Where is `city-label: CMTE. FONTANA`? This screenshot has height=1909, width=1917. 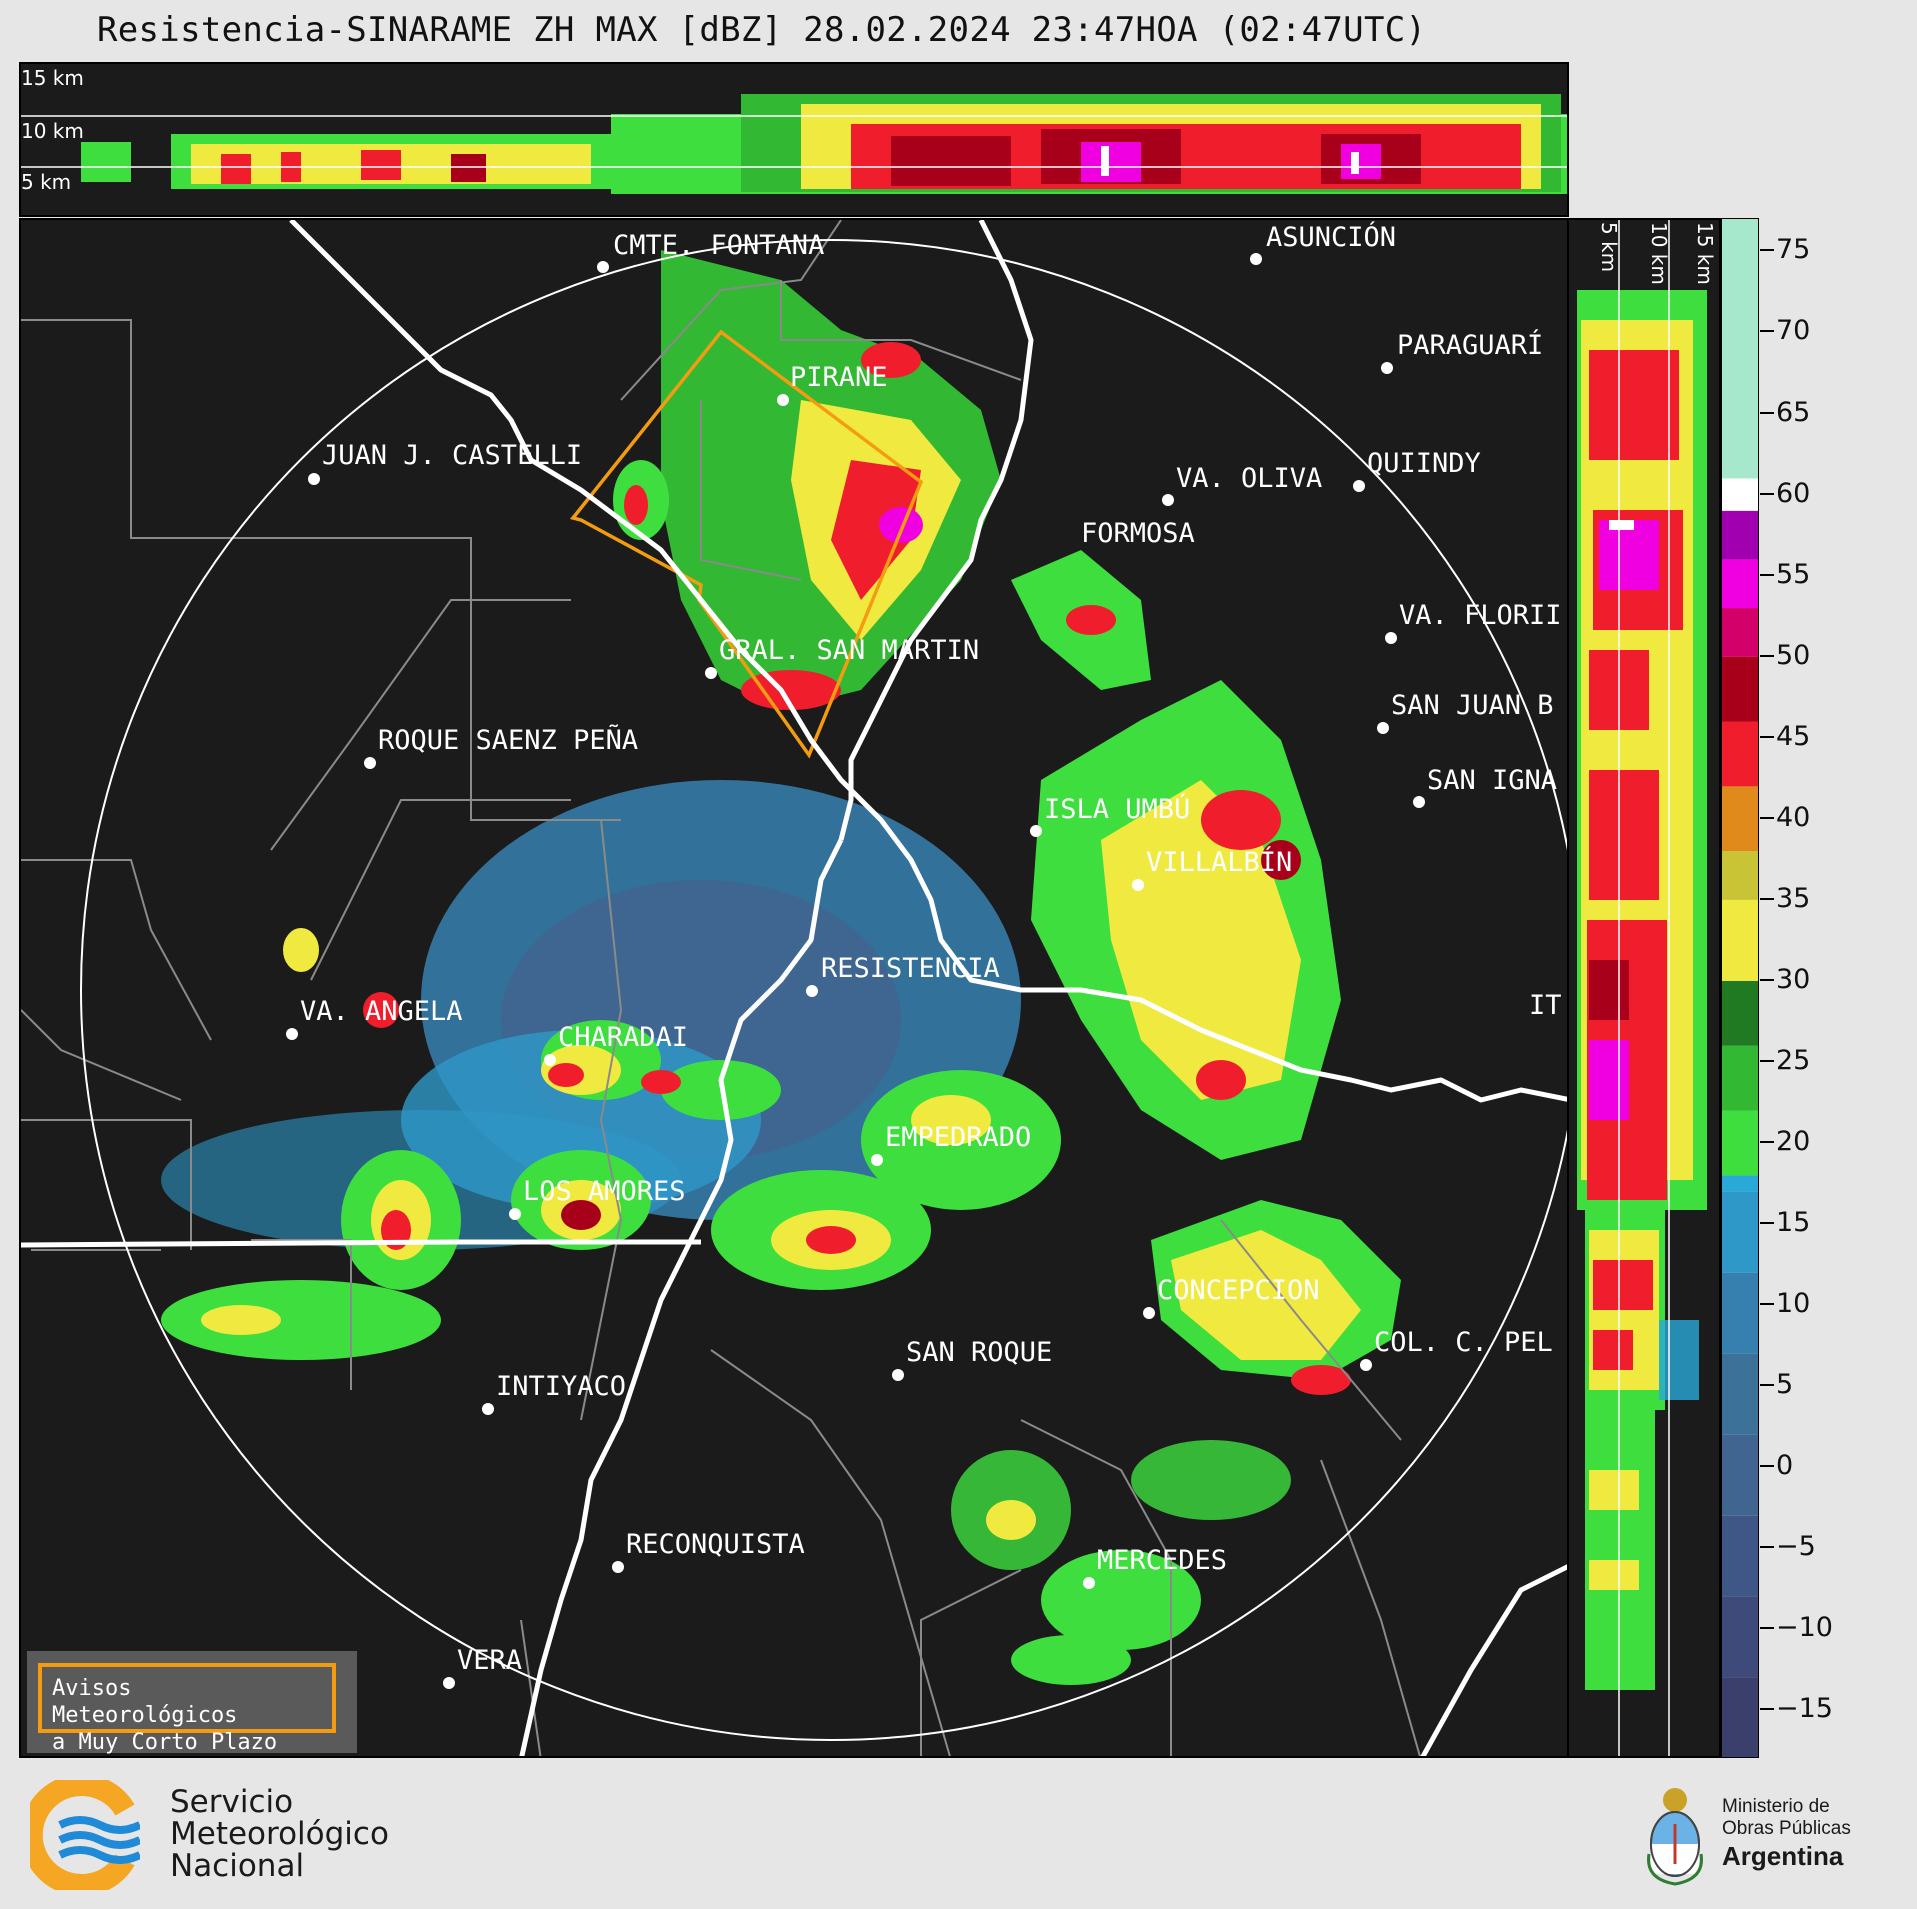
city-label: CMTE. FONTANA is located at coordinates (719, 245).